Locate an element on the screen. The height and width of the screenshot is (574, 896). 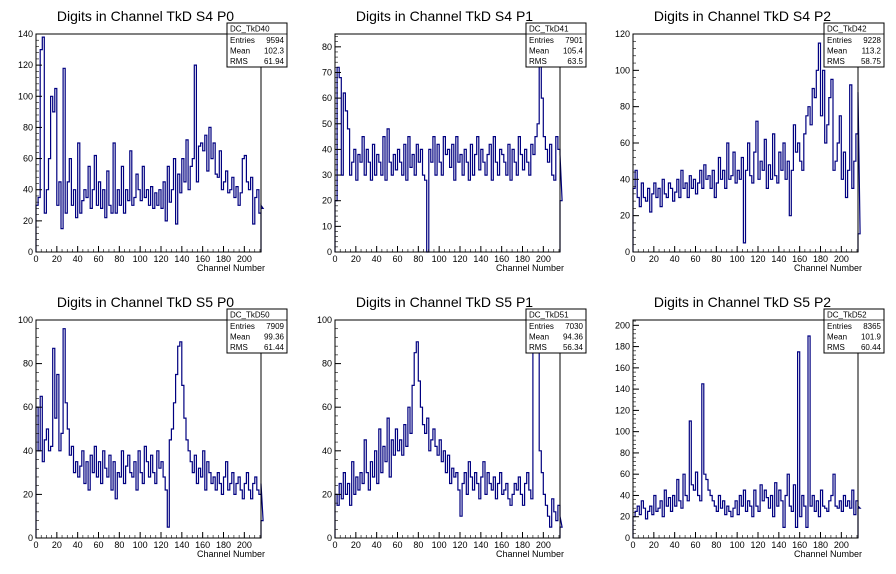
stats-value: 8365 is located at coordinates (872, 326).